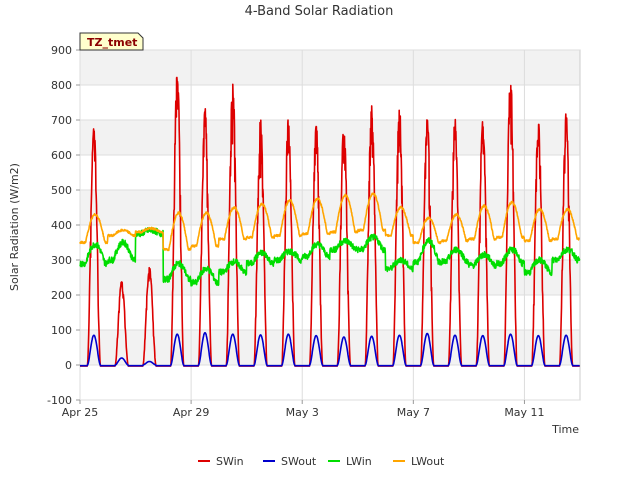  I want to click on x-tick-label: May 3, so click(302, 412).